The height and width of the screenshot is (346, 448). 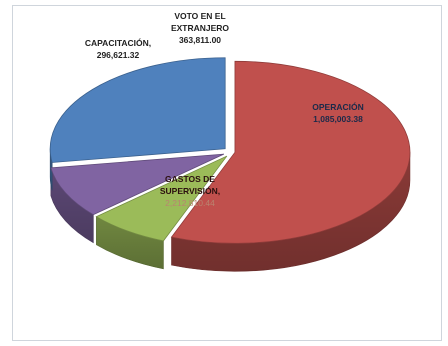 I want to click on slice-value-label-1: 296,621.32, so click(x=118, y=55).